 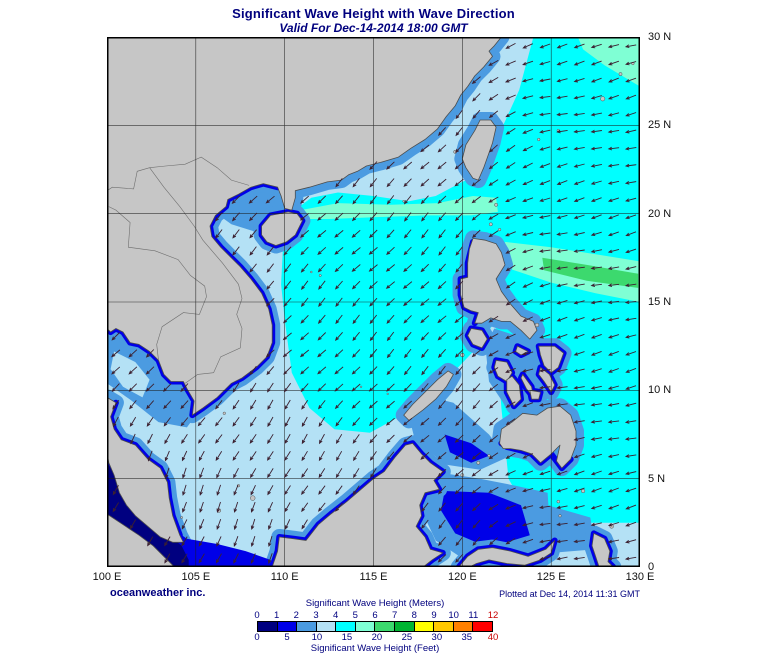 What do you see at coordinates (347, 637) in the screenshot?
I see `feet-tick: 15` at bounding box center [347, 637].